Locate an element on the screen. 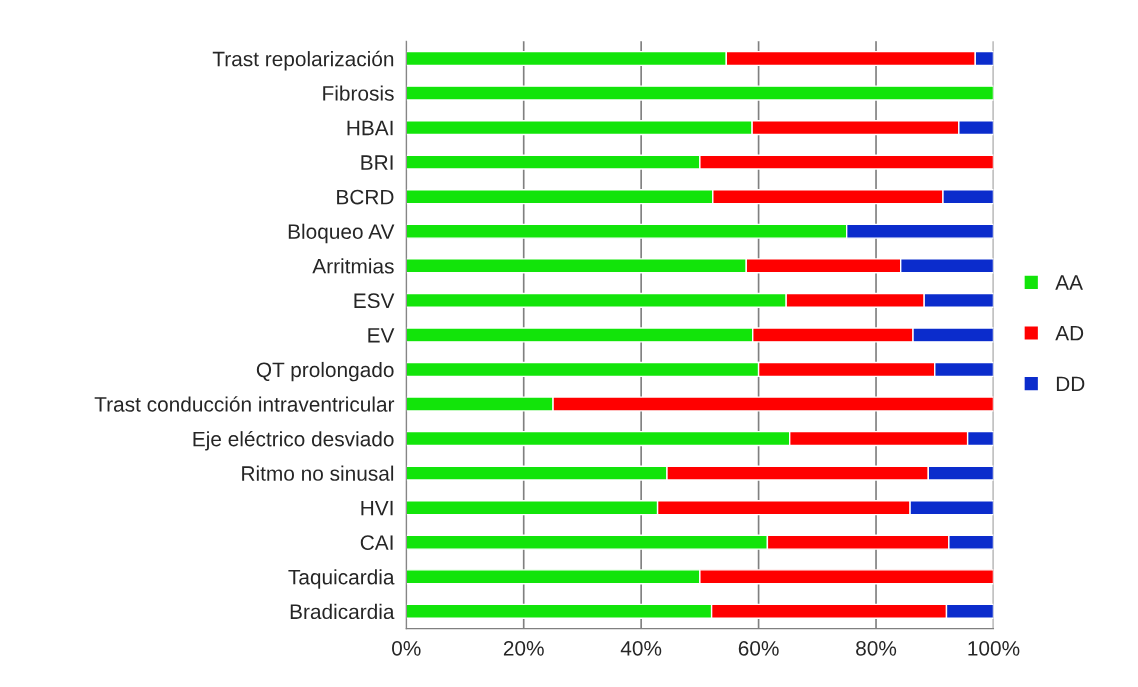  y-tick-label: HVI is located at coordinates (377, 508).